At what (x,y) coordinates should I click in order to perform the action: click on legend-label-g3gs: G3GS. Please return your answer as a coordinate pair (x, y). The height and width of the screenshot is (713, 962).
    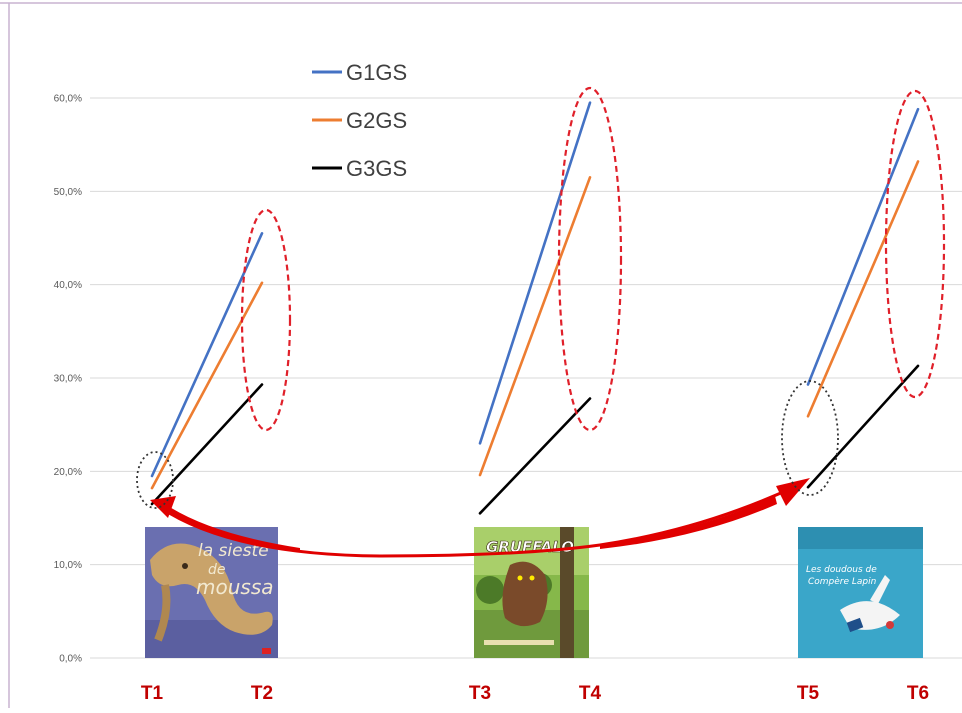
    Looking at the image, I should click on (376, 168).